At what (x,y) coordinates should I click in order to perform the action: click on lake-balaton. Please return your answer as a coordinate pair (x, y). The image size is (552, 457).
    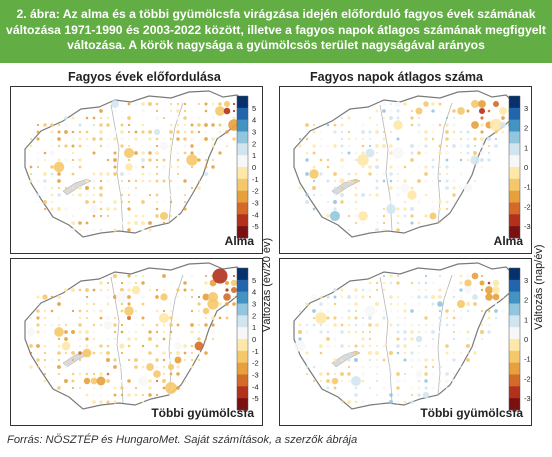
    Looking at the image, I should click on (346, 359).